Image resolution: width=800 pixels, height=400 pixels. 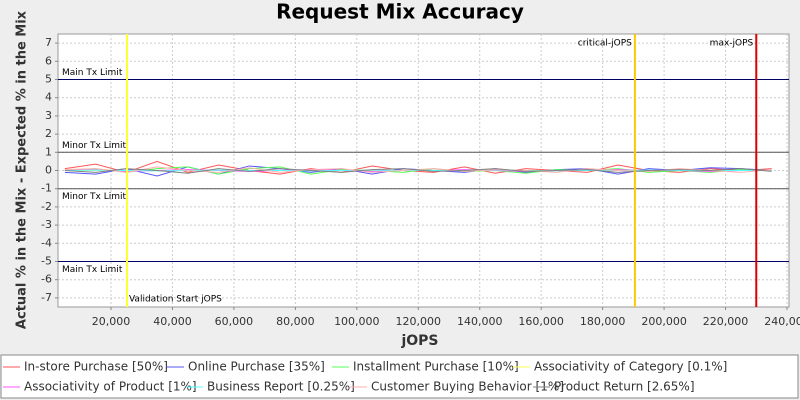 What do you see at coordinates (48, 170) in the screenshot?
I see `y-tick-label: 0` at bounding box center [48, 170].